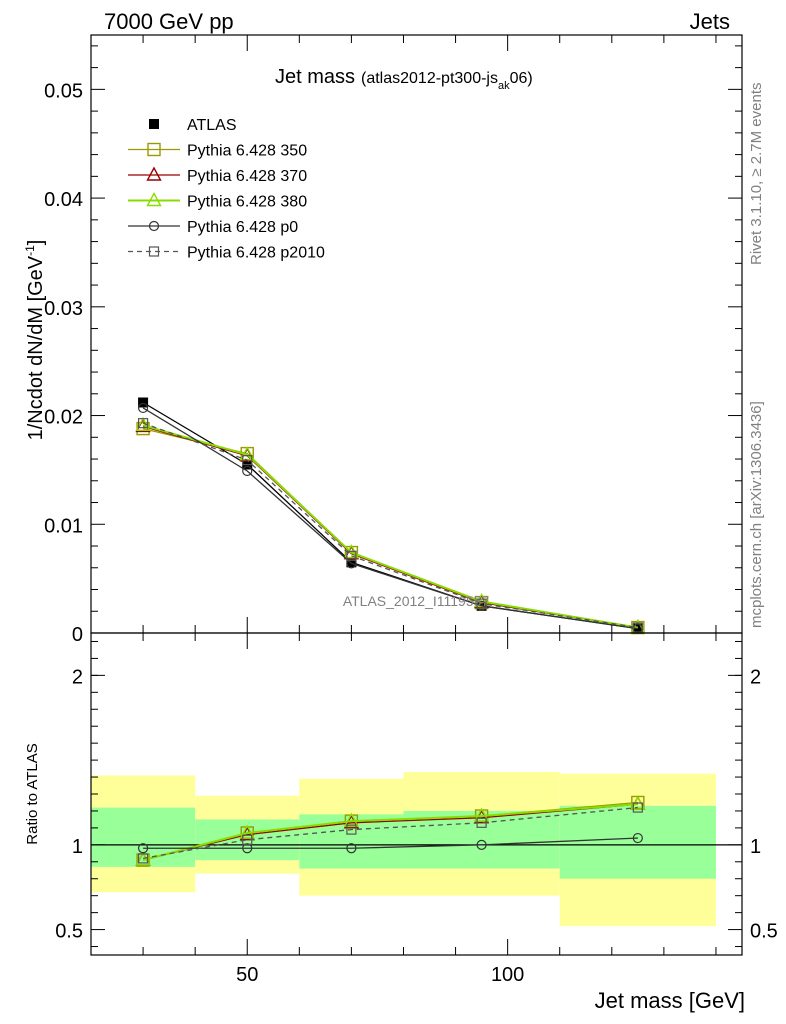 Image resolution: width=786 pixels, height=1024 pixels. What do you see at coordinates (247, 975) in the screenshot?
I see `x-tick-label: 50` at bounding box center [247, 975].